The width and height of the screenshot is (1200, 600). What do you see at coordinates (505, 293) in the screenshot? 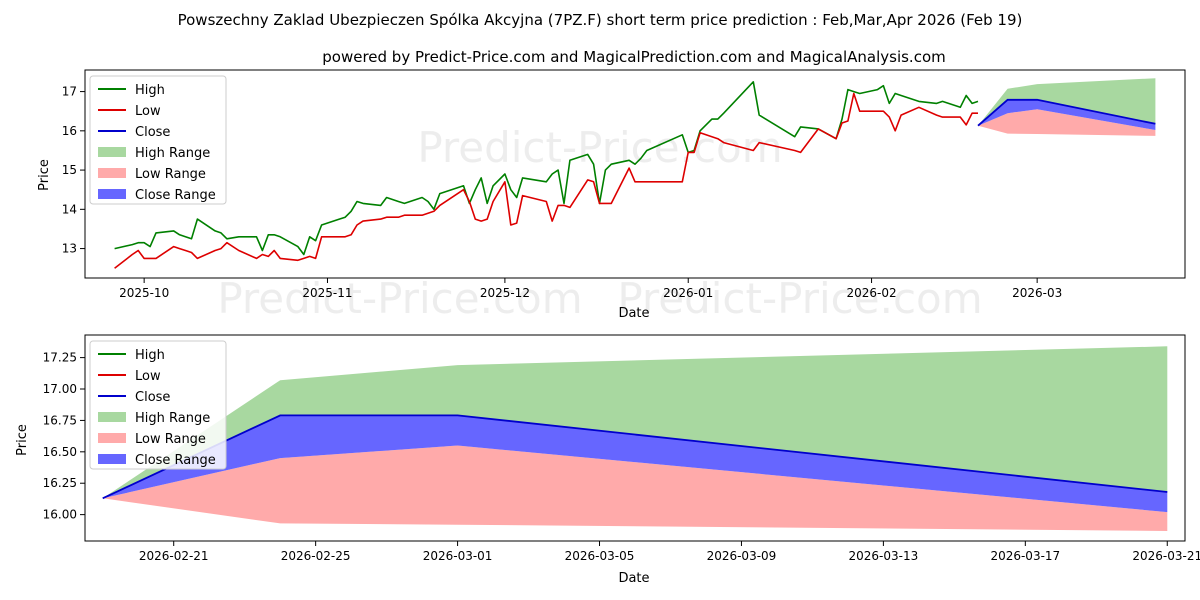
I see `x-tick-label: 2025-12` at bounding box center [505, 293].